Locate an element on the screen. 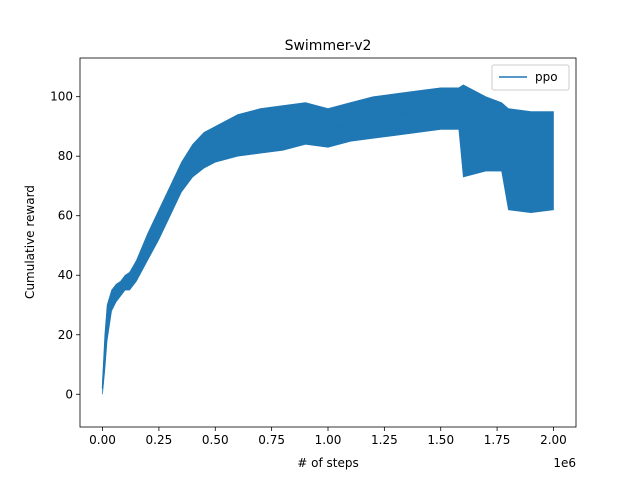  y-axis: 0 20 40 60 80 100 is located at coordinates (65, 245).